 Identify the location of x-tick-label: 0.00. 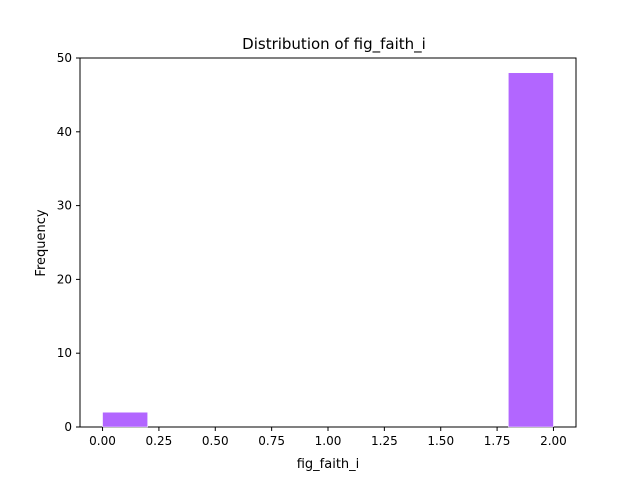
(102, 441).